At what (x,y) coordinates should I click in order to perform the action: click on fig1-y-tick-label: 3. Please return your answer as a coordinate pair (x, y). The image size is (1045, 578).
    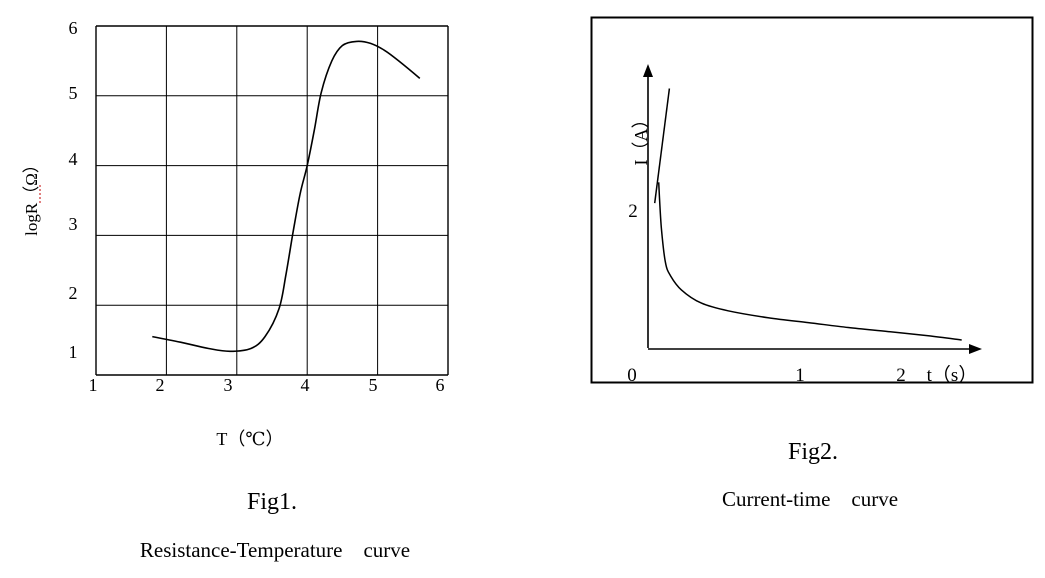
    Looking at the image, I should click on (73, 224).